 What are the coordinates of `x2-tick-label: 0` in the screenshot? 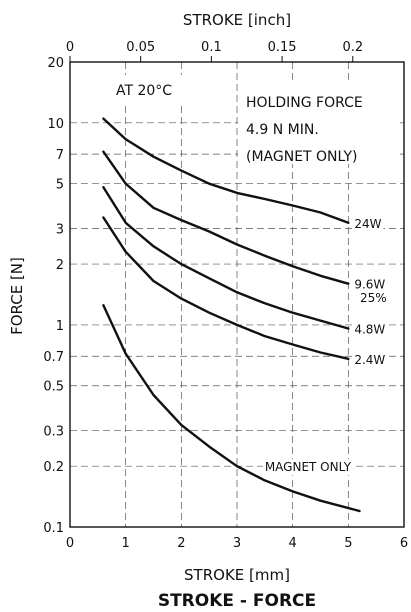 It's located at (70, 47).